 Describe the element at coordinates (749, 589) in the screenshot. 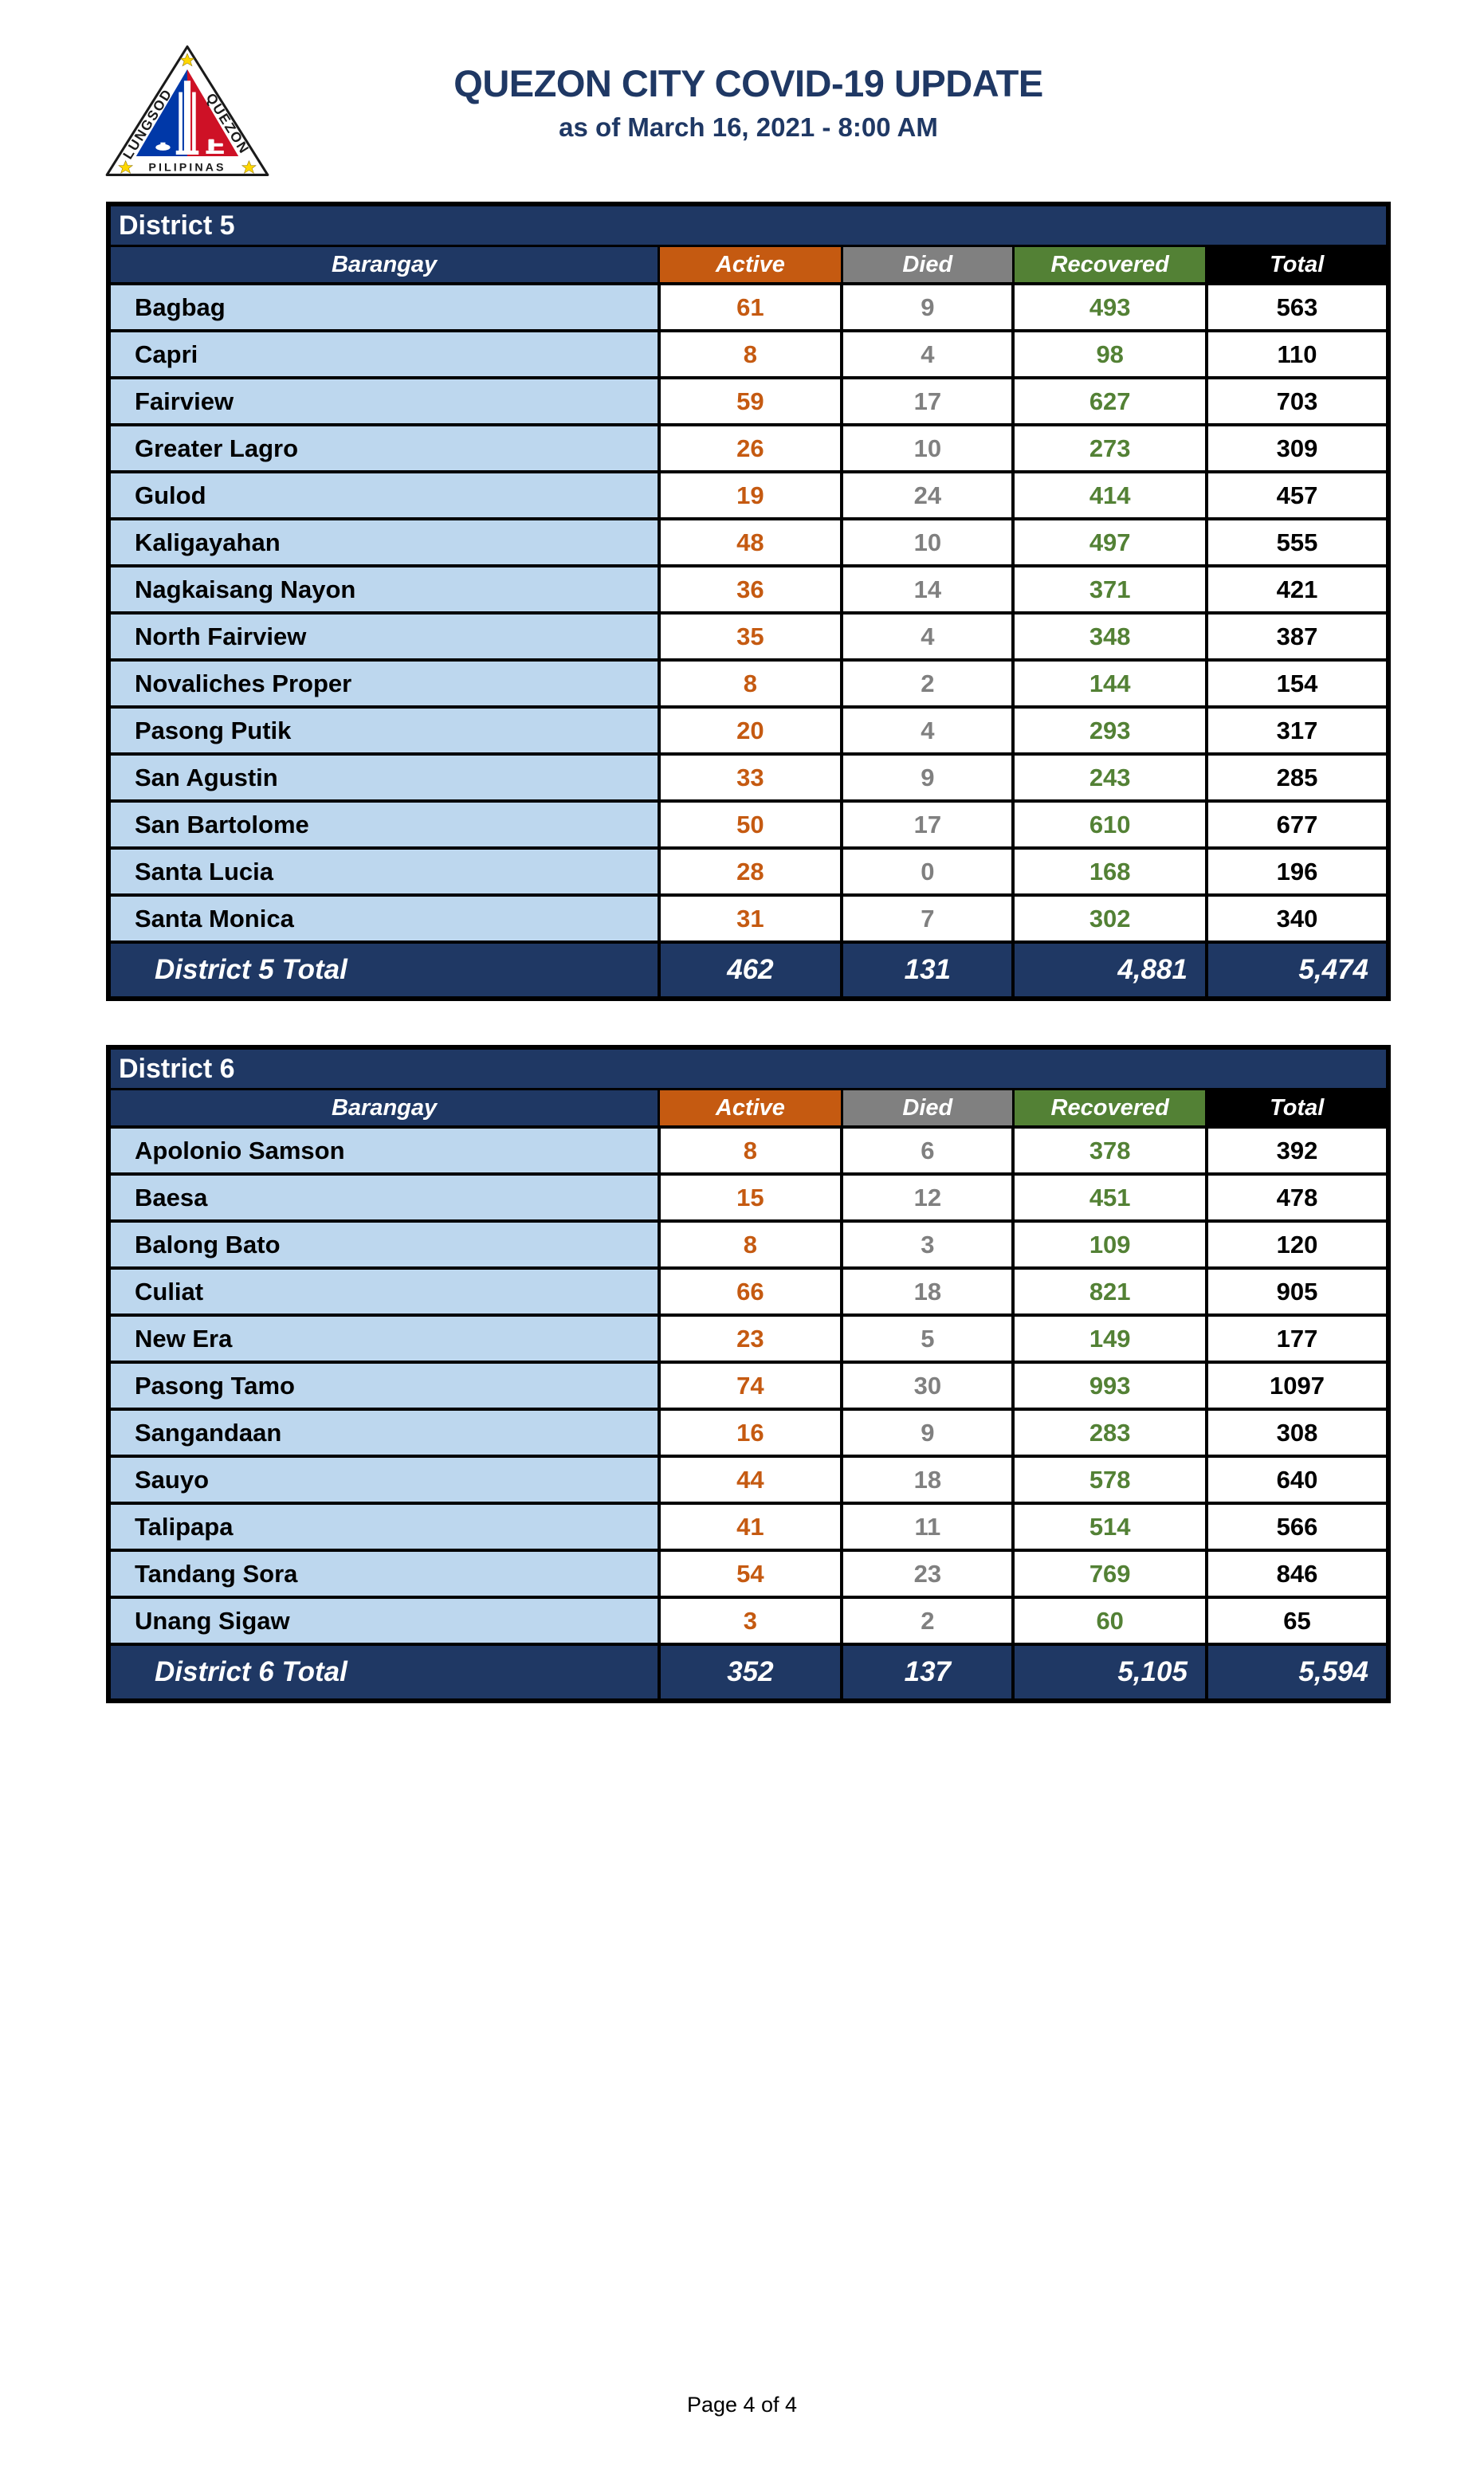

I see `table-row: Nagkaisang Nayon 36 14 371 421` at that location.